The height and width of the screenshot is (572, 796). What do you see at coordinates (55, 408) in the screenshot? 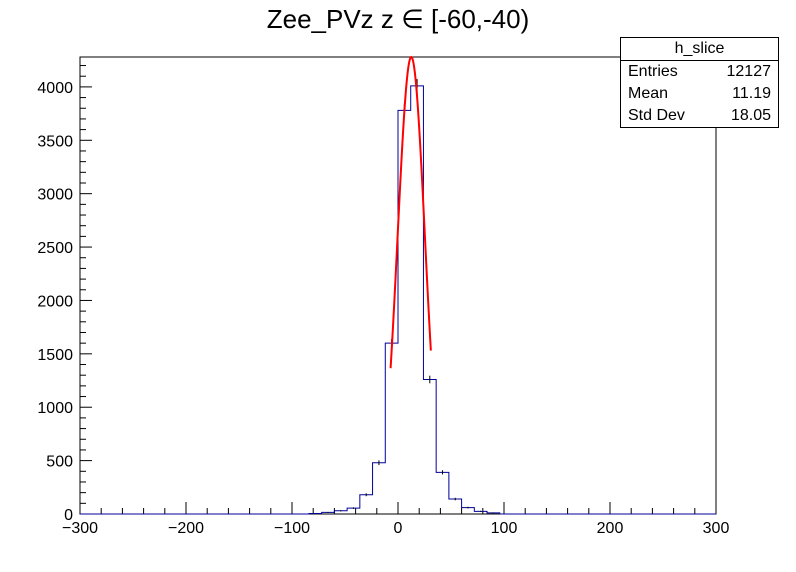
I see `y-tick-label: 1000` at bounding box center [55, 408].